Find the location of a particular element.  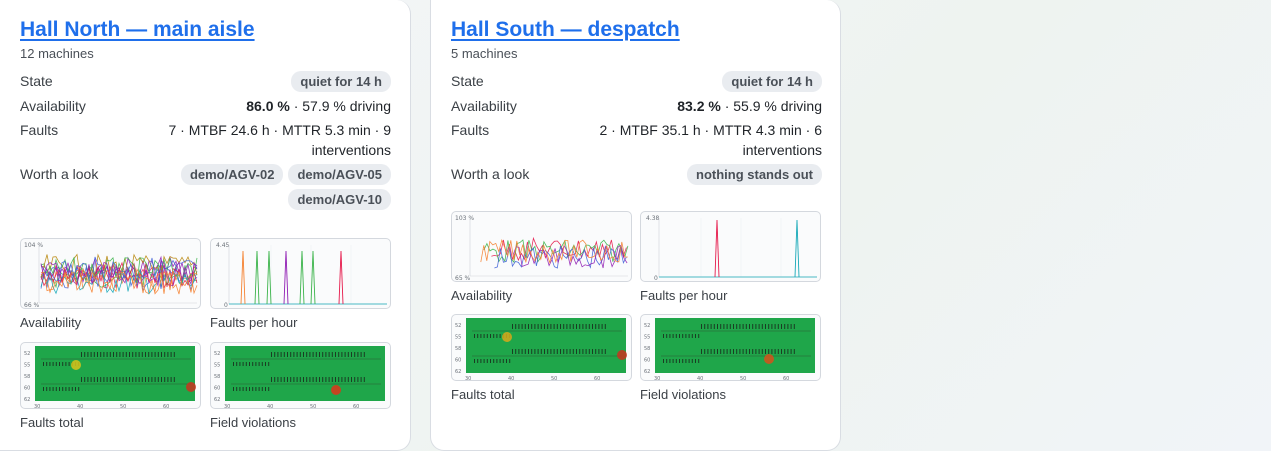

availability-driving: · 57.9 % driving is located at coordinates (340, 106).